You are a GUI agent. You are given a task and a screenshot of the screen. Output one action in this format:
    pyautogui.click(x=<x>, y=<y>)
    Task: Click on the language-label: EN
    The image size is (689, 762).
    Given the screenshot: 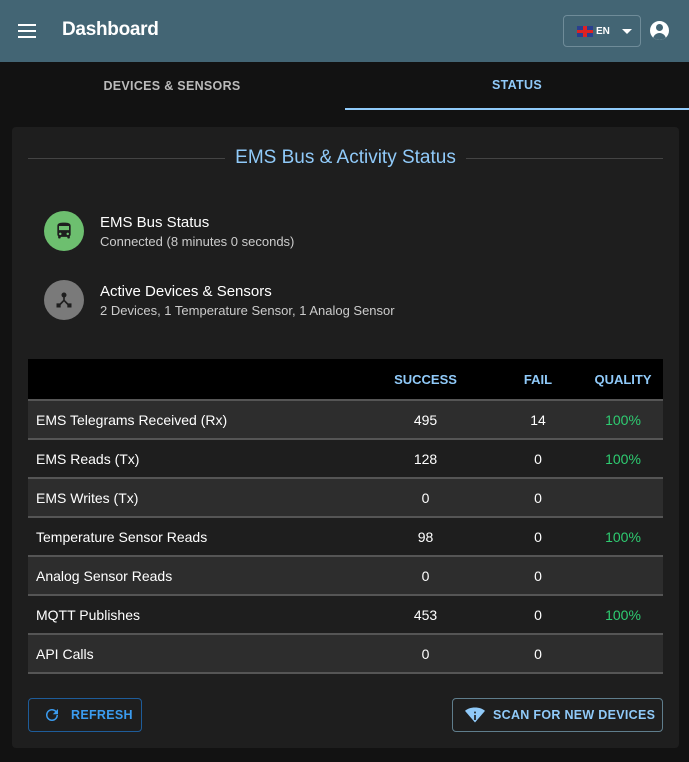 What is the action you would take?
    pyautogui.click(x=603, y=31)
    